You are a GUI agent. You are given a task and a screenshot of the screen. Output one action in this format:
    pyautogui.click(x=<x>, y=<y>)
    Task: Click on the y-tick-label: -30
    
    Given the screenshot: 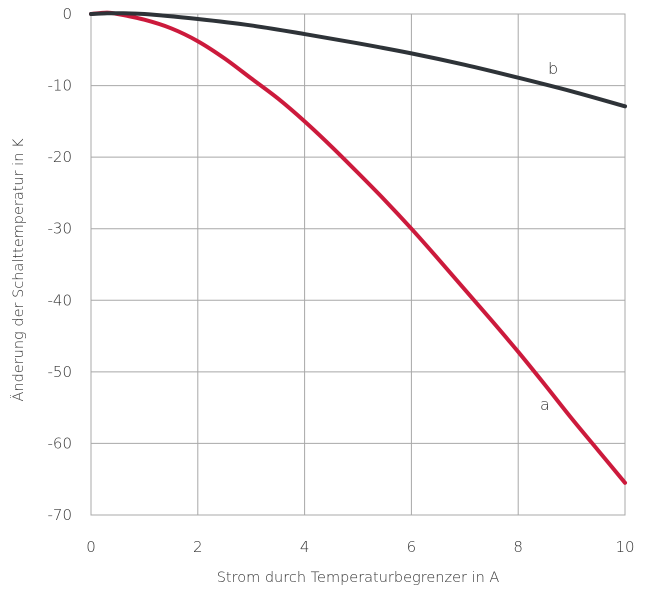 What is the action you would take?
    pyautogui.click(x=60, y=229)
    